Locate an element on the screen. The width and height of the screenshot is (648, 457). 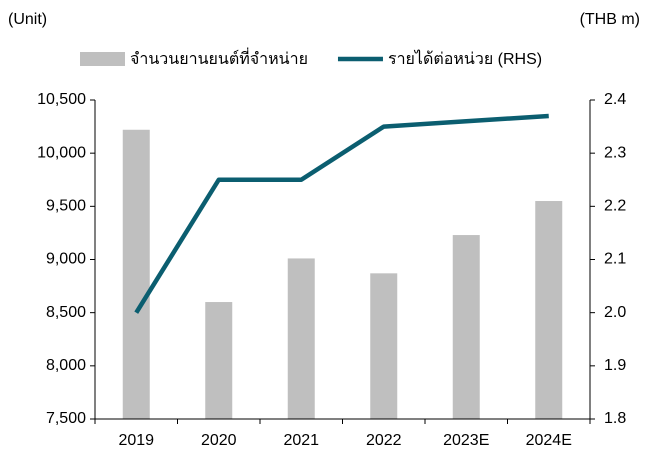
y2-tick-label: 2.2 is located at coordinates (615, 206).